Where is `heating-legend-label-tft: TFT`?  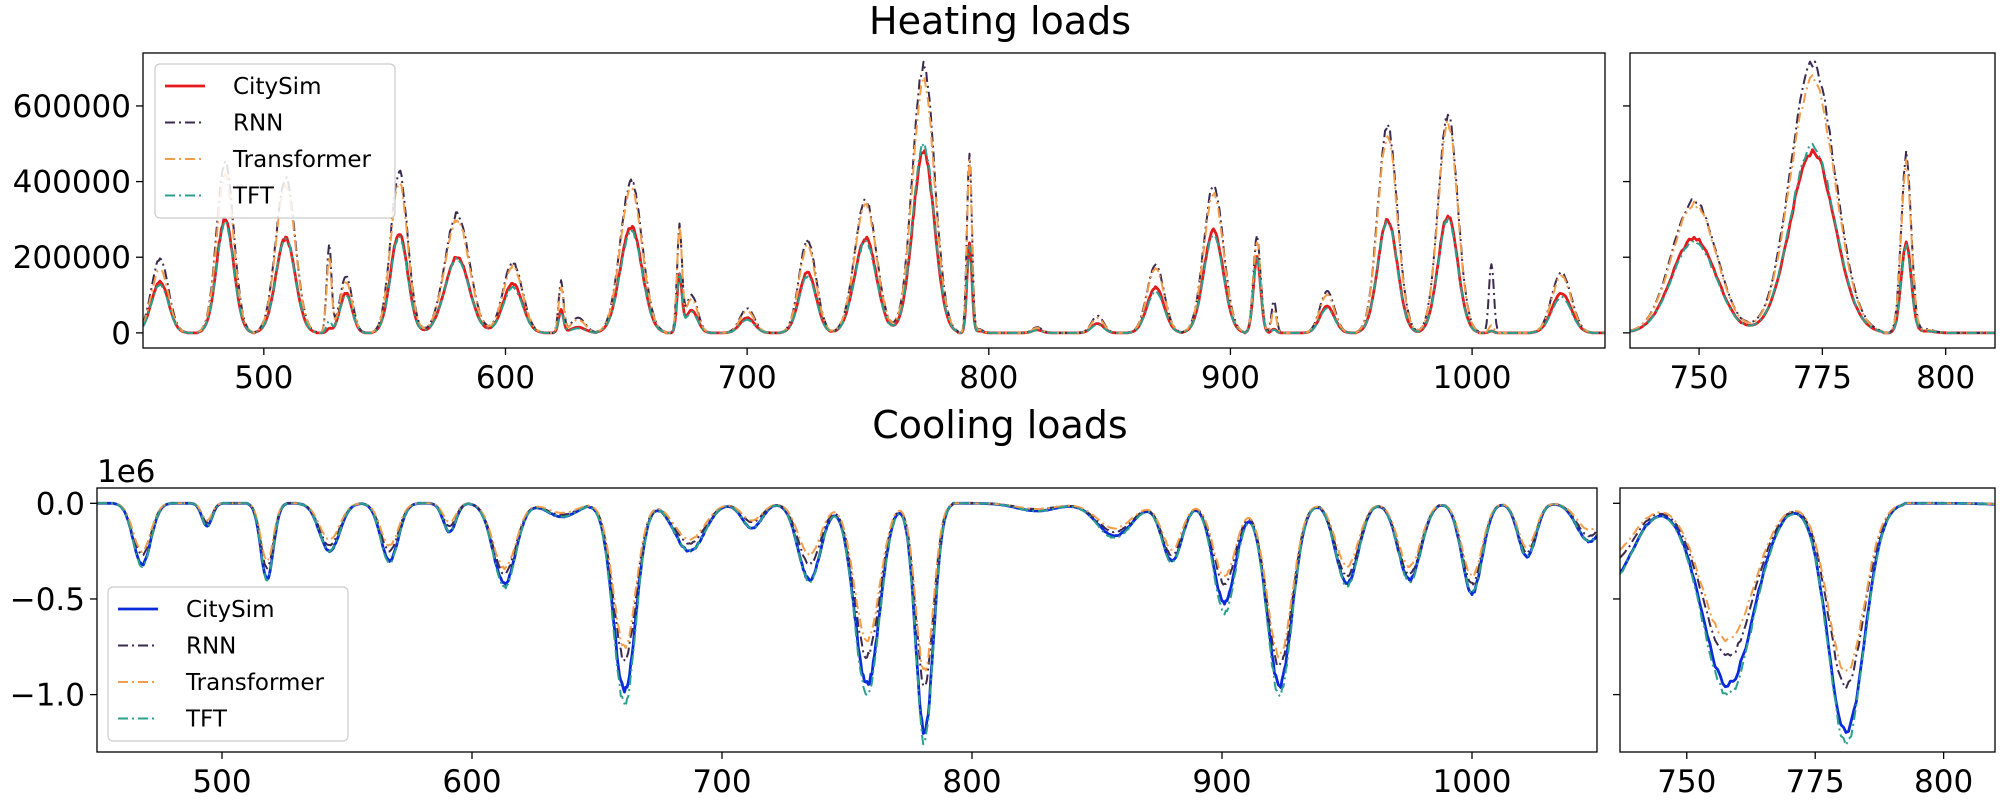
heating-legend-label-tft: TFT is located at coordinates (253, 197).